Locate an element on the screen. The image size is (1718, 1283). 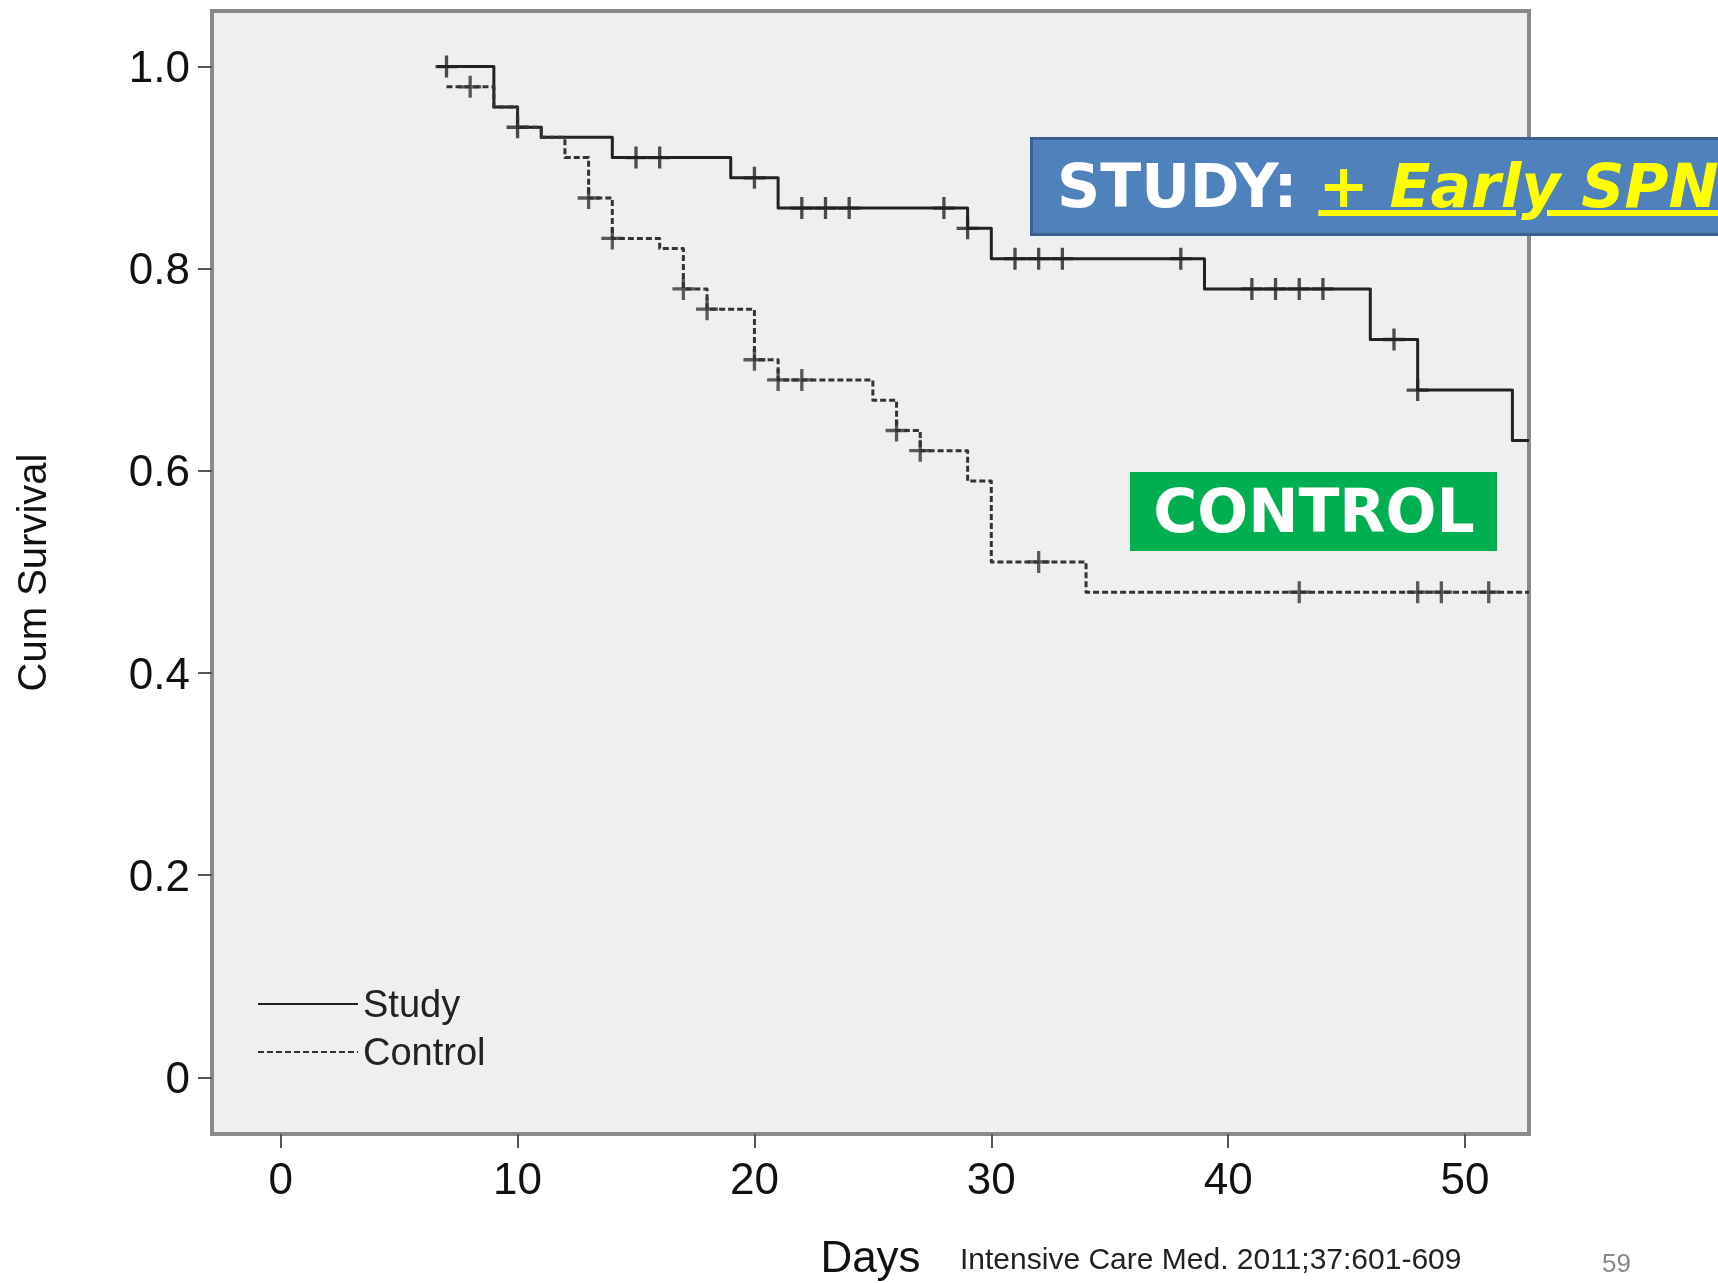
annotation: CONTROL is located at coordinates (1314, 512).